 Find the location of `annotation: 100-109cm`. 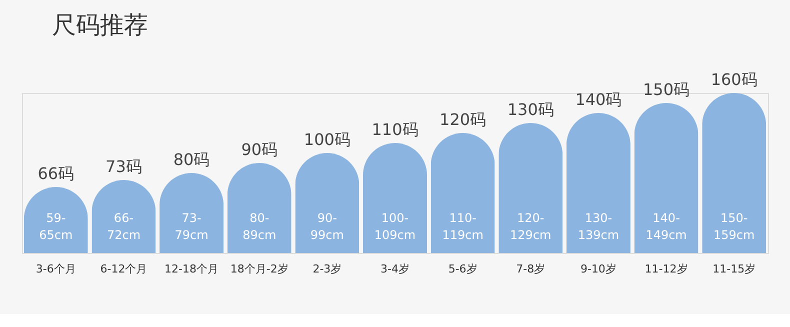

annotation: 100-109cm is located at coordinates (395, 226).